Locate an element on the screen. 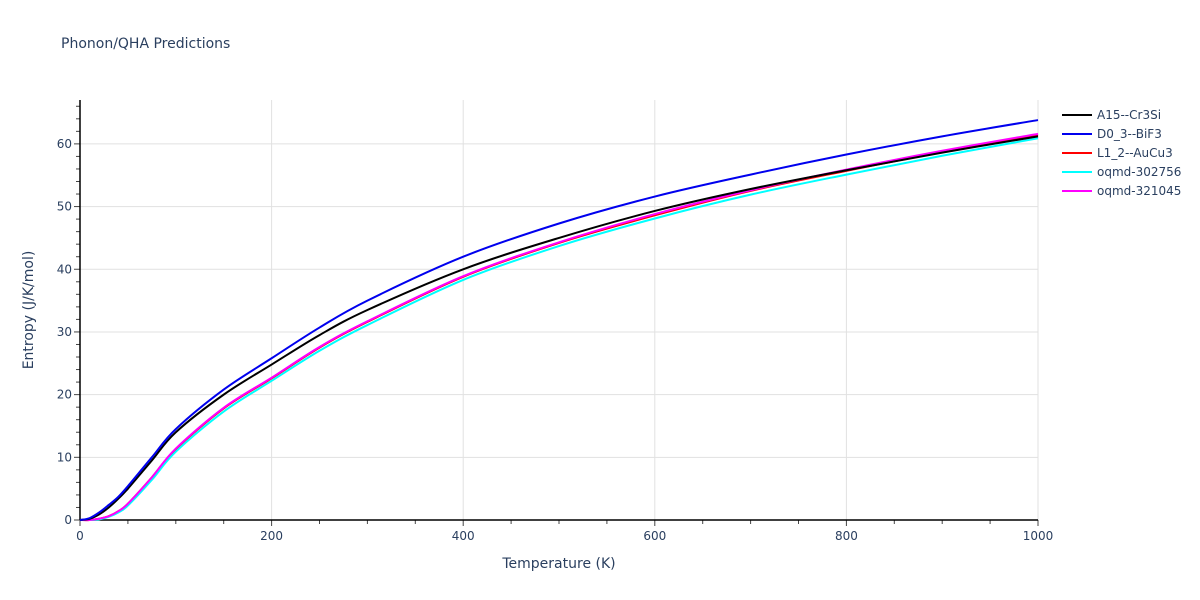  y-tick-label: 60 is located at coordinates (64, 144).